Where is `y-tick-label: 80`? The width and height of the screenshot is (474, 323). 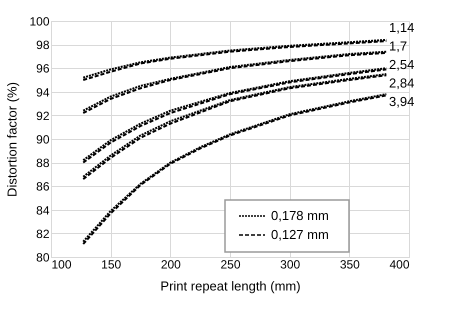
y-tick-label: 80 is located at coordinates (43, 257).